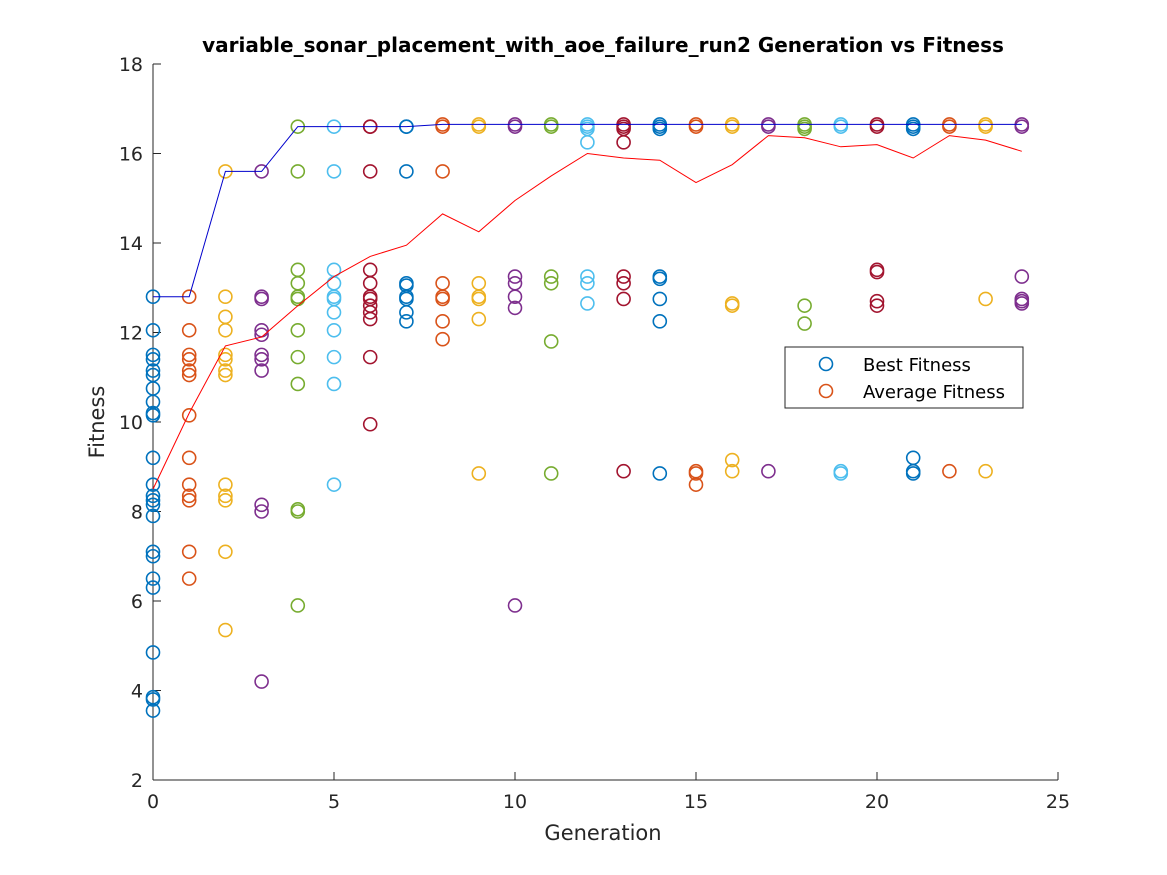 The image size is (1167, 875). I want to click on x-tick-label: 10, so click(515, 802).